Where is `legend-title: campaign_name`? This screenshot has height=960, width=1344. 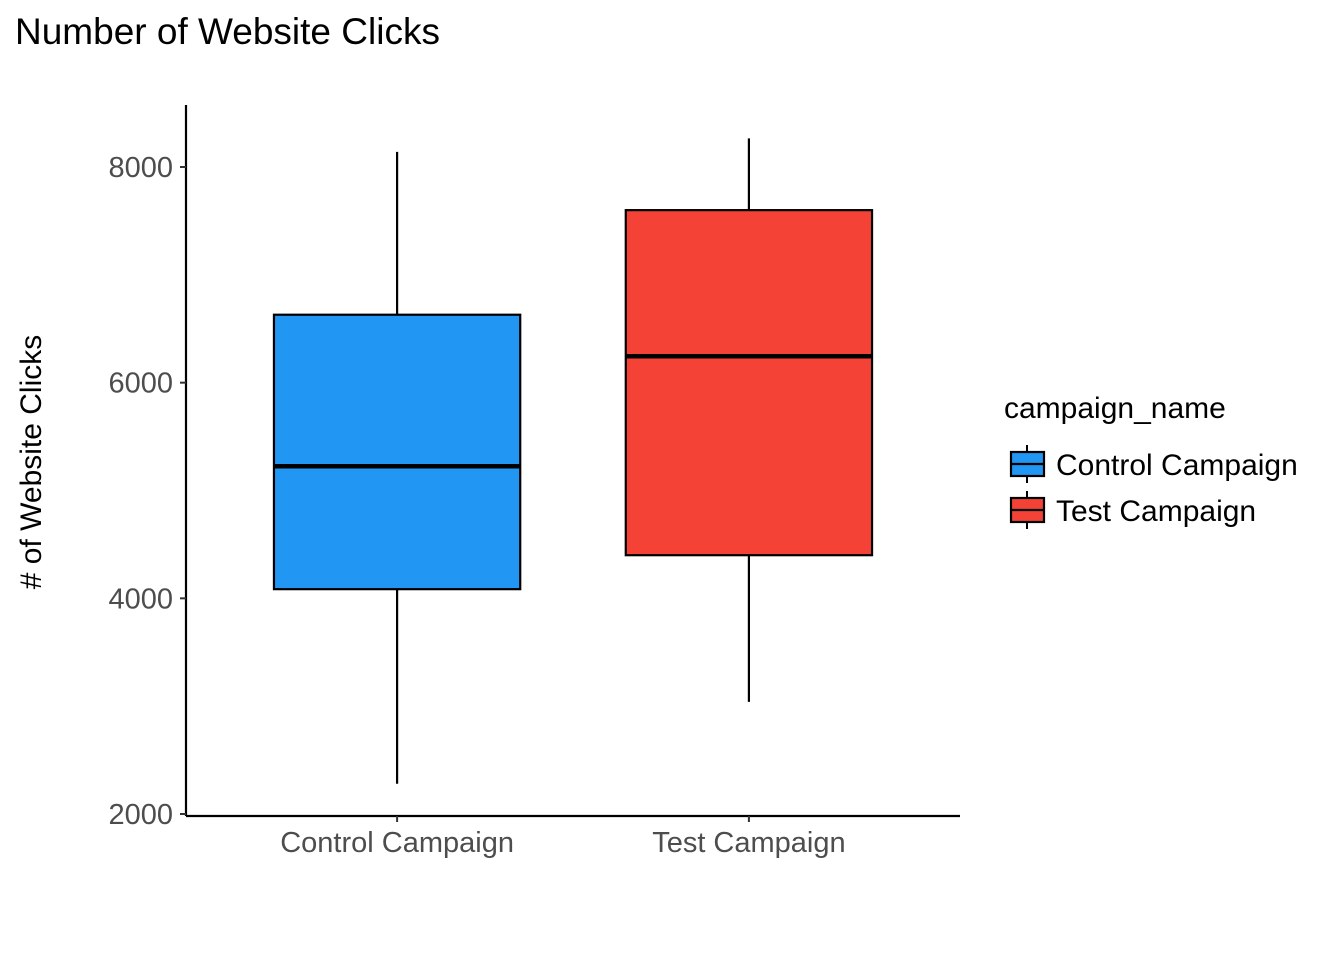
legend-title: campaign_name is located at coordinates (1115, 408).